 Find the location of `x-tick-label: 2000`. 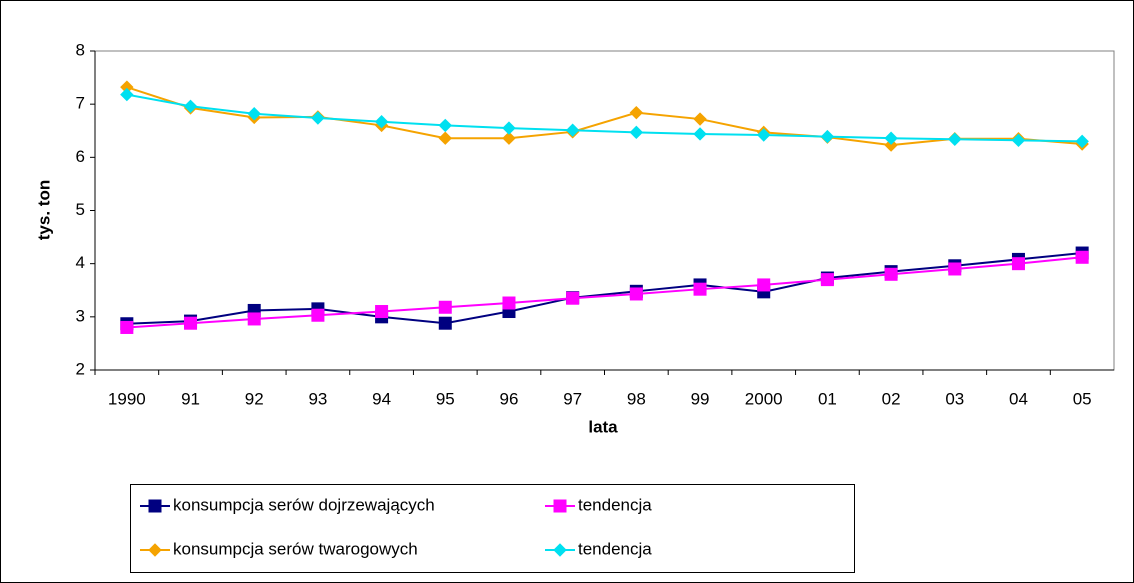

x-tick-label: 2000 is located at coordinates (764, 398).